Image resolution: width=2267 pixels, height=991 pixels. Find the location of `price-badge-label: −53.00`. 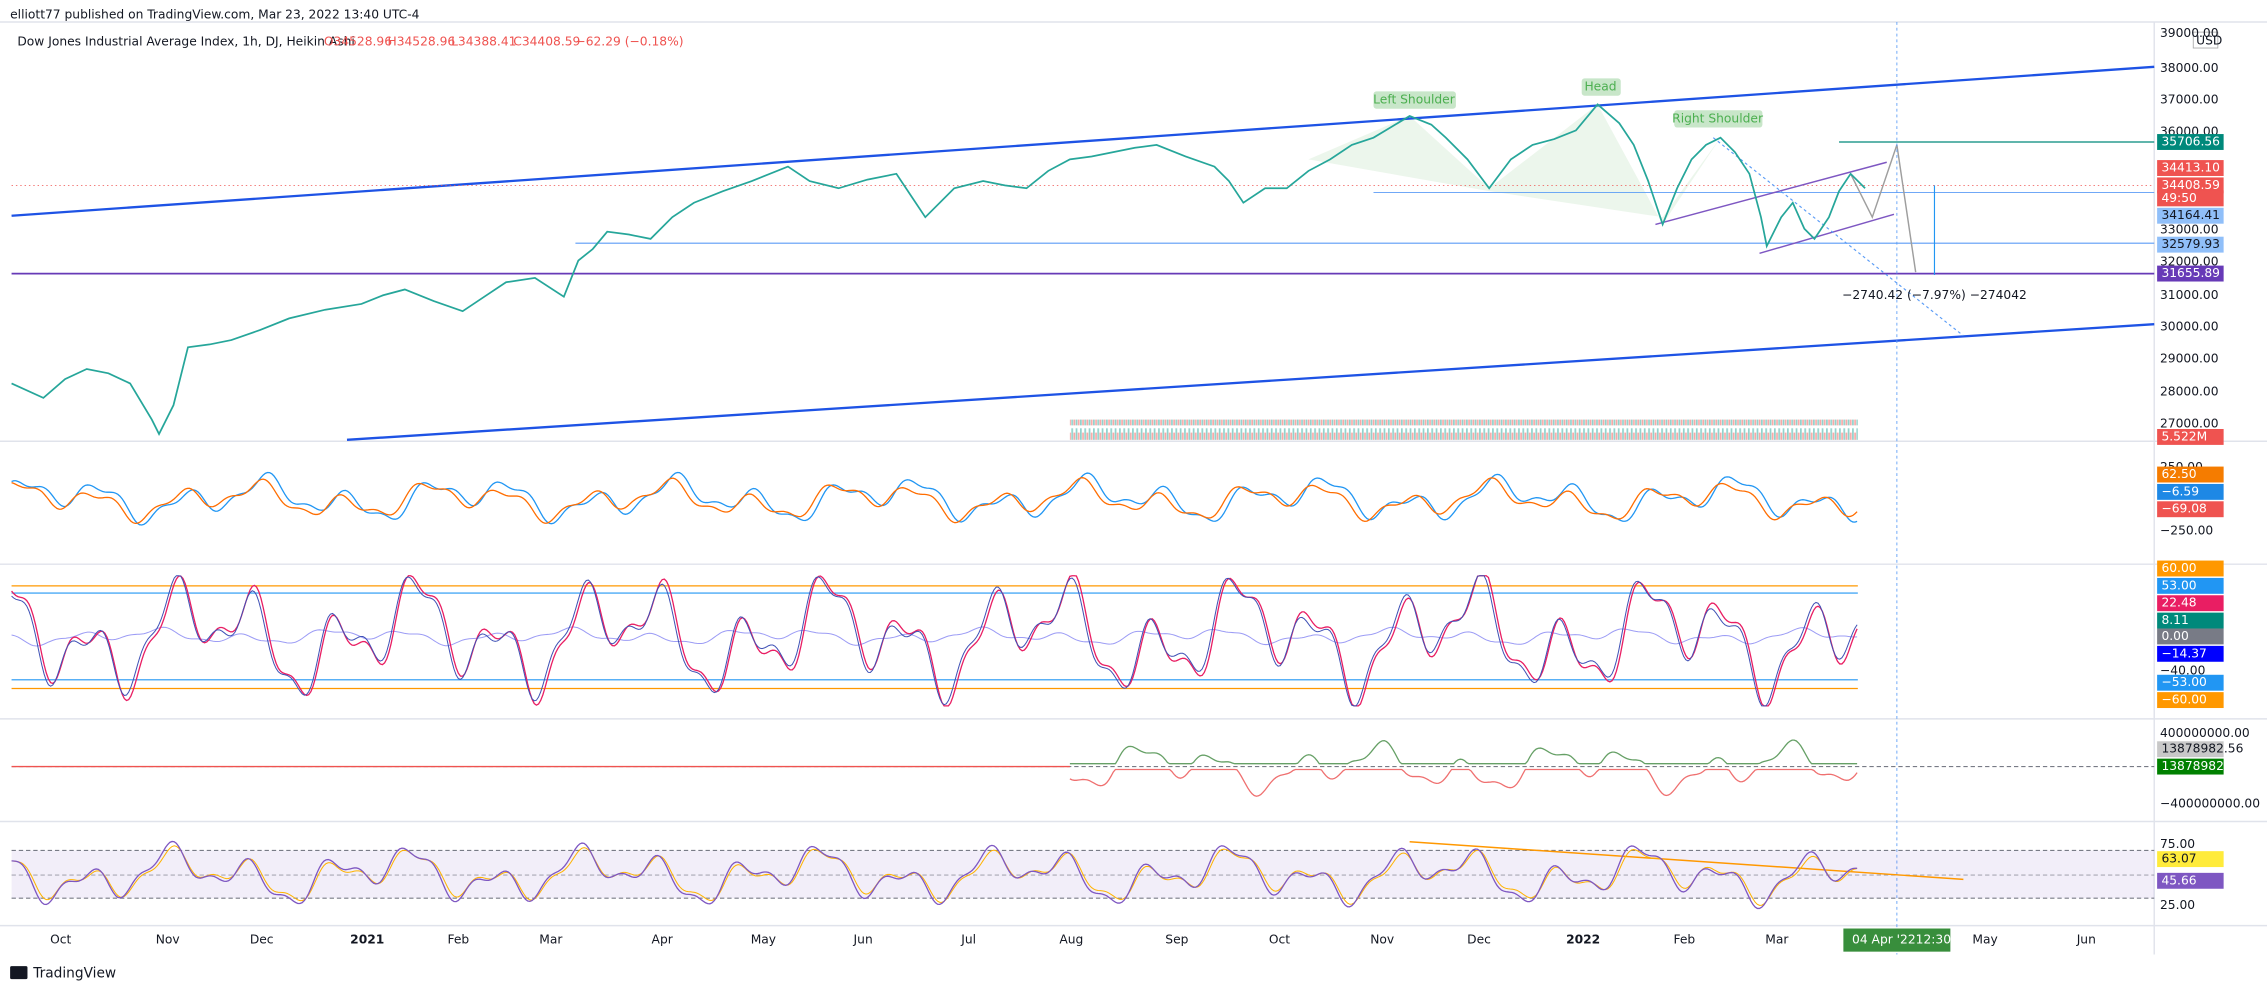

price-badge-label: −53.00 is located at coordinates (2183, 682).